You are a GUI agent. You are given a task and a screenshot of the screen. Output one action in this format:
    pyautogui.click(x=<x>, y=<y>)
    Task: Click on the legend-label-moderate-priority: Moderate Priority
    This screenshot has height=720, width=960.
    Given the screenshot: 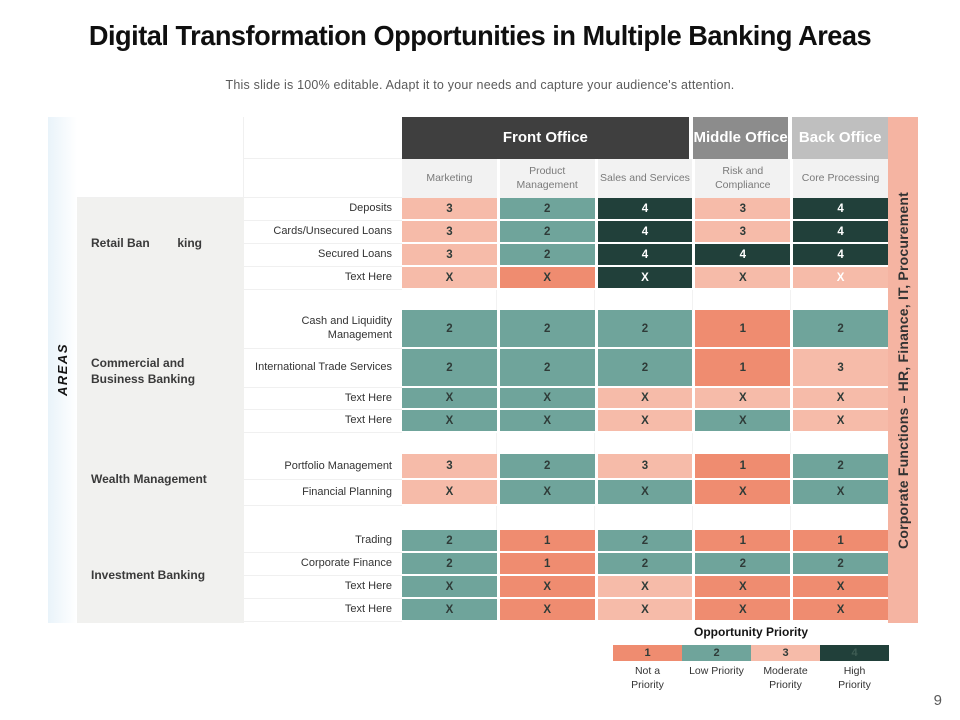 What is the action you would take?
    pyautogui.click(x=785, y=678)
    